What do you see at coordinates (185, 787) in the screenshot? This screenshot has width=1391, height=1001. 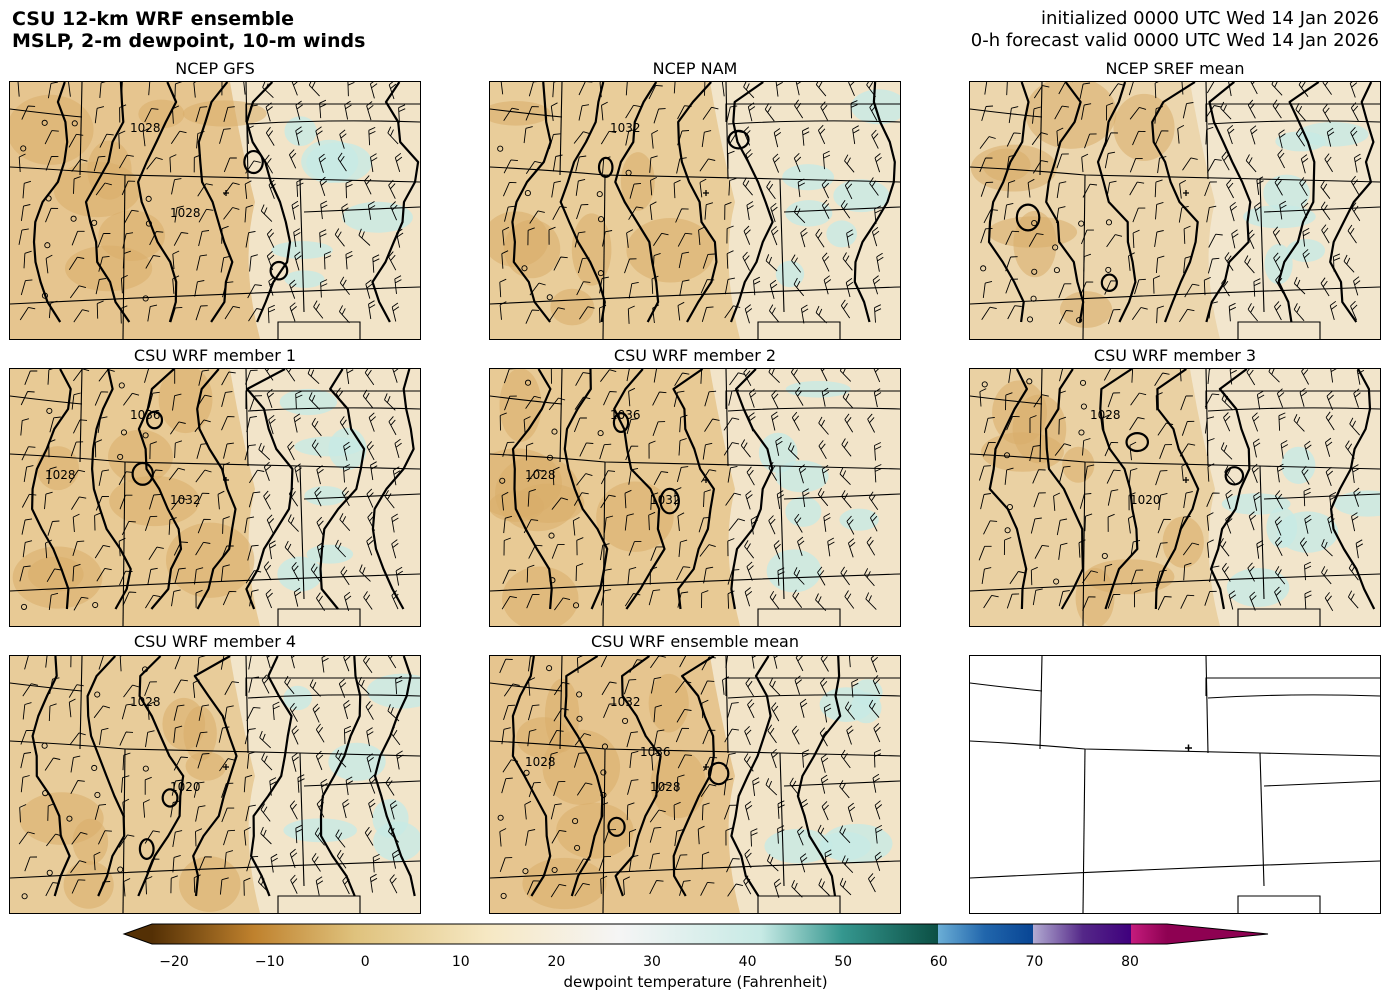 I see `isobar-label: 1020` at bounding box center [185, 787].